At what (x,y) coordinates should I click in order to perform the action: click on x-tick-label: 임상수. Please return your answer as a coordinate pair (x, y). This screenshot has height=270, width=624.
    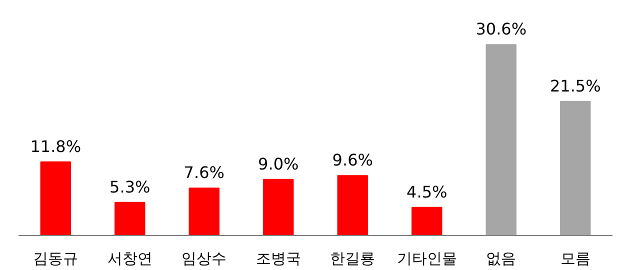
    Looking at the image, I should click on (204, 259).